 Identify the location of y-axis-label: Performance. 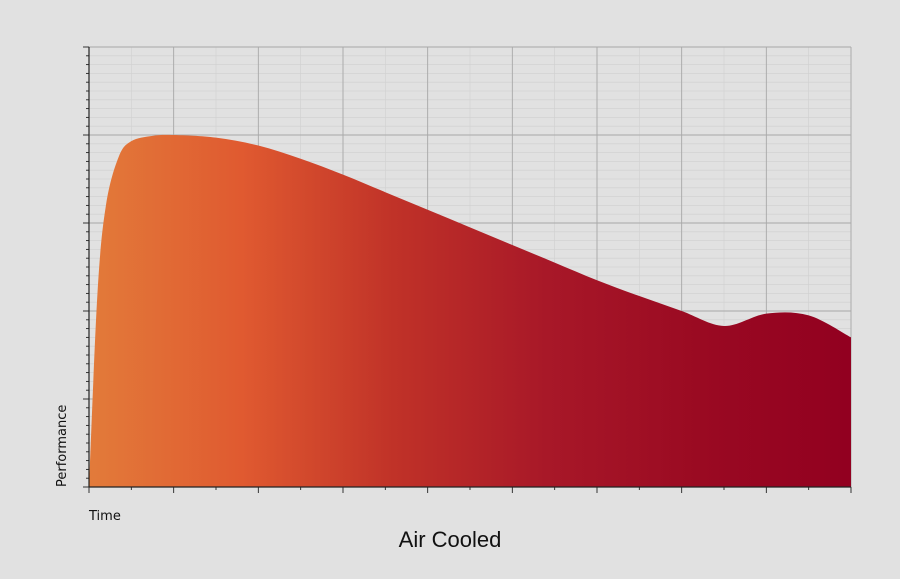
(62, 446).